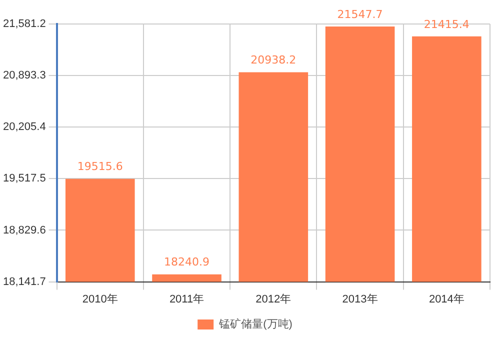  What do you see at coordinates (255, 324) in the screenshot?
I see `legend-label: 锰矿储量(万吨)` at bounding box center [255, 324].